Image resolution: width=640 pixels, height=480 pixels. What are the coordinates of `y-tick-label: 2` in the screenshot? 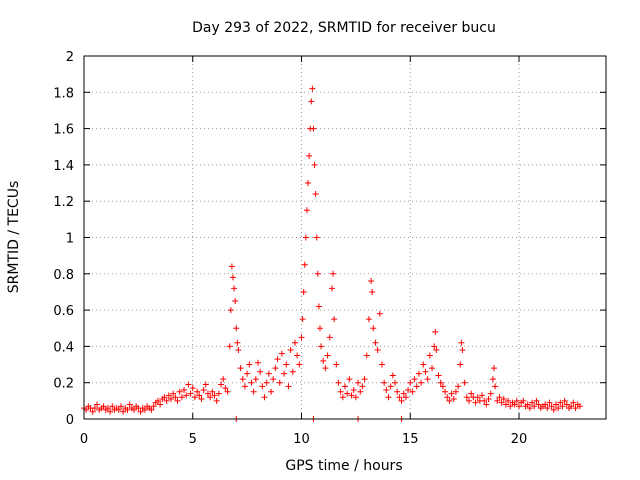 It's located at (70, 57).